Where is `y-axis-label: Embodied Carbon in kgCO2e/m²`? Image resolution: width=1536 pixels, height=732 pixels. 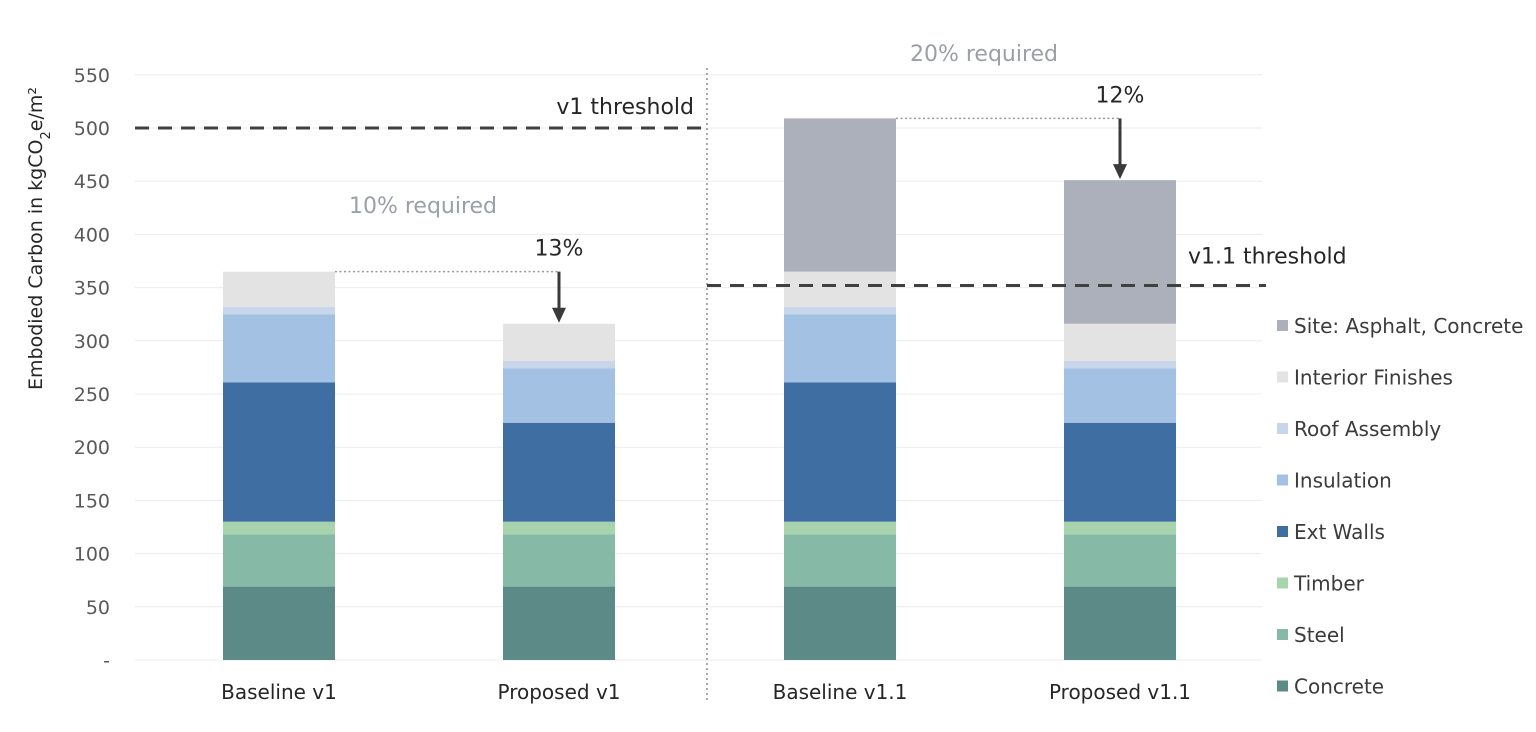
y-axis-label: Embodied Carbon in kgCO2e/m² is located at coordinates (39, 238).